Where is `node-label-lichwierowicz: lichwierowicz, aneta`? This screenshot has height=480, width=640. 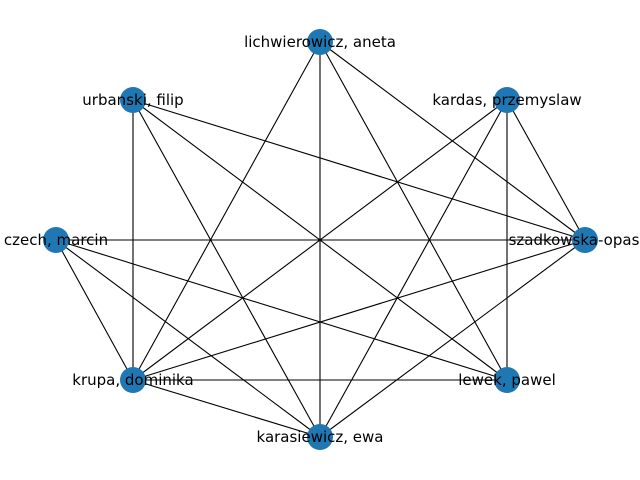 node-label-lichwierowicz: lichwierowicz, aneta is located at coordinates (320, 42).